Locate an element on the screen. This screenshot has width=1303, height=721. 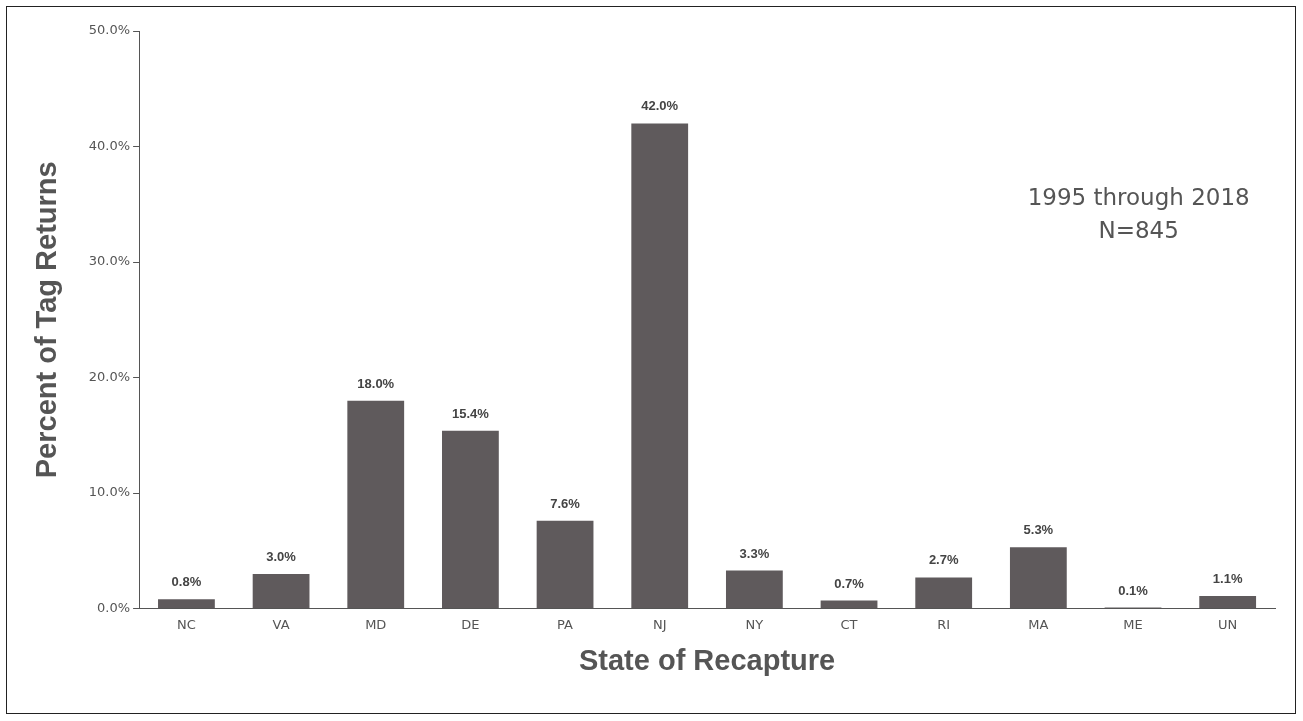
annotation: N=845 is located at coordinates (1138, 229).